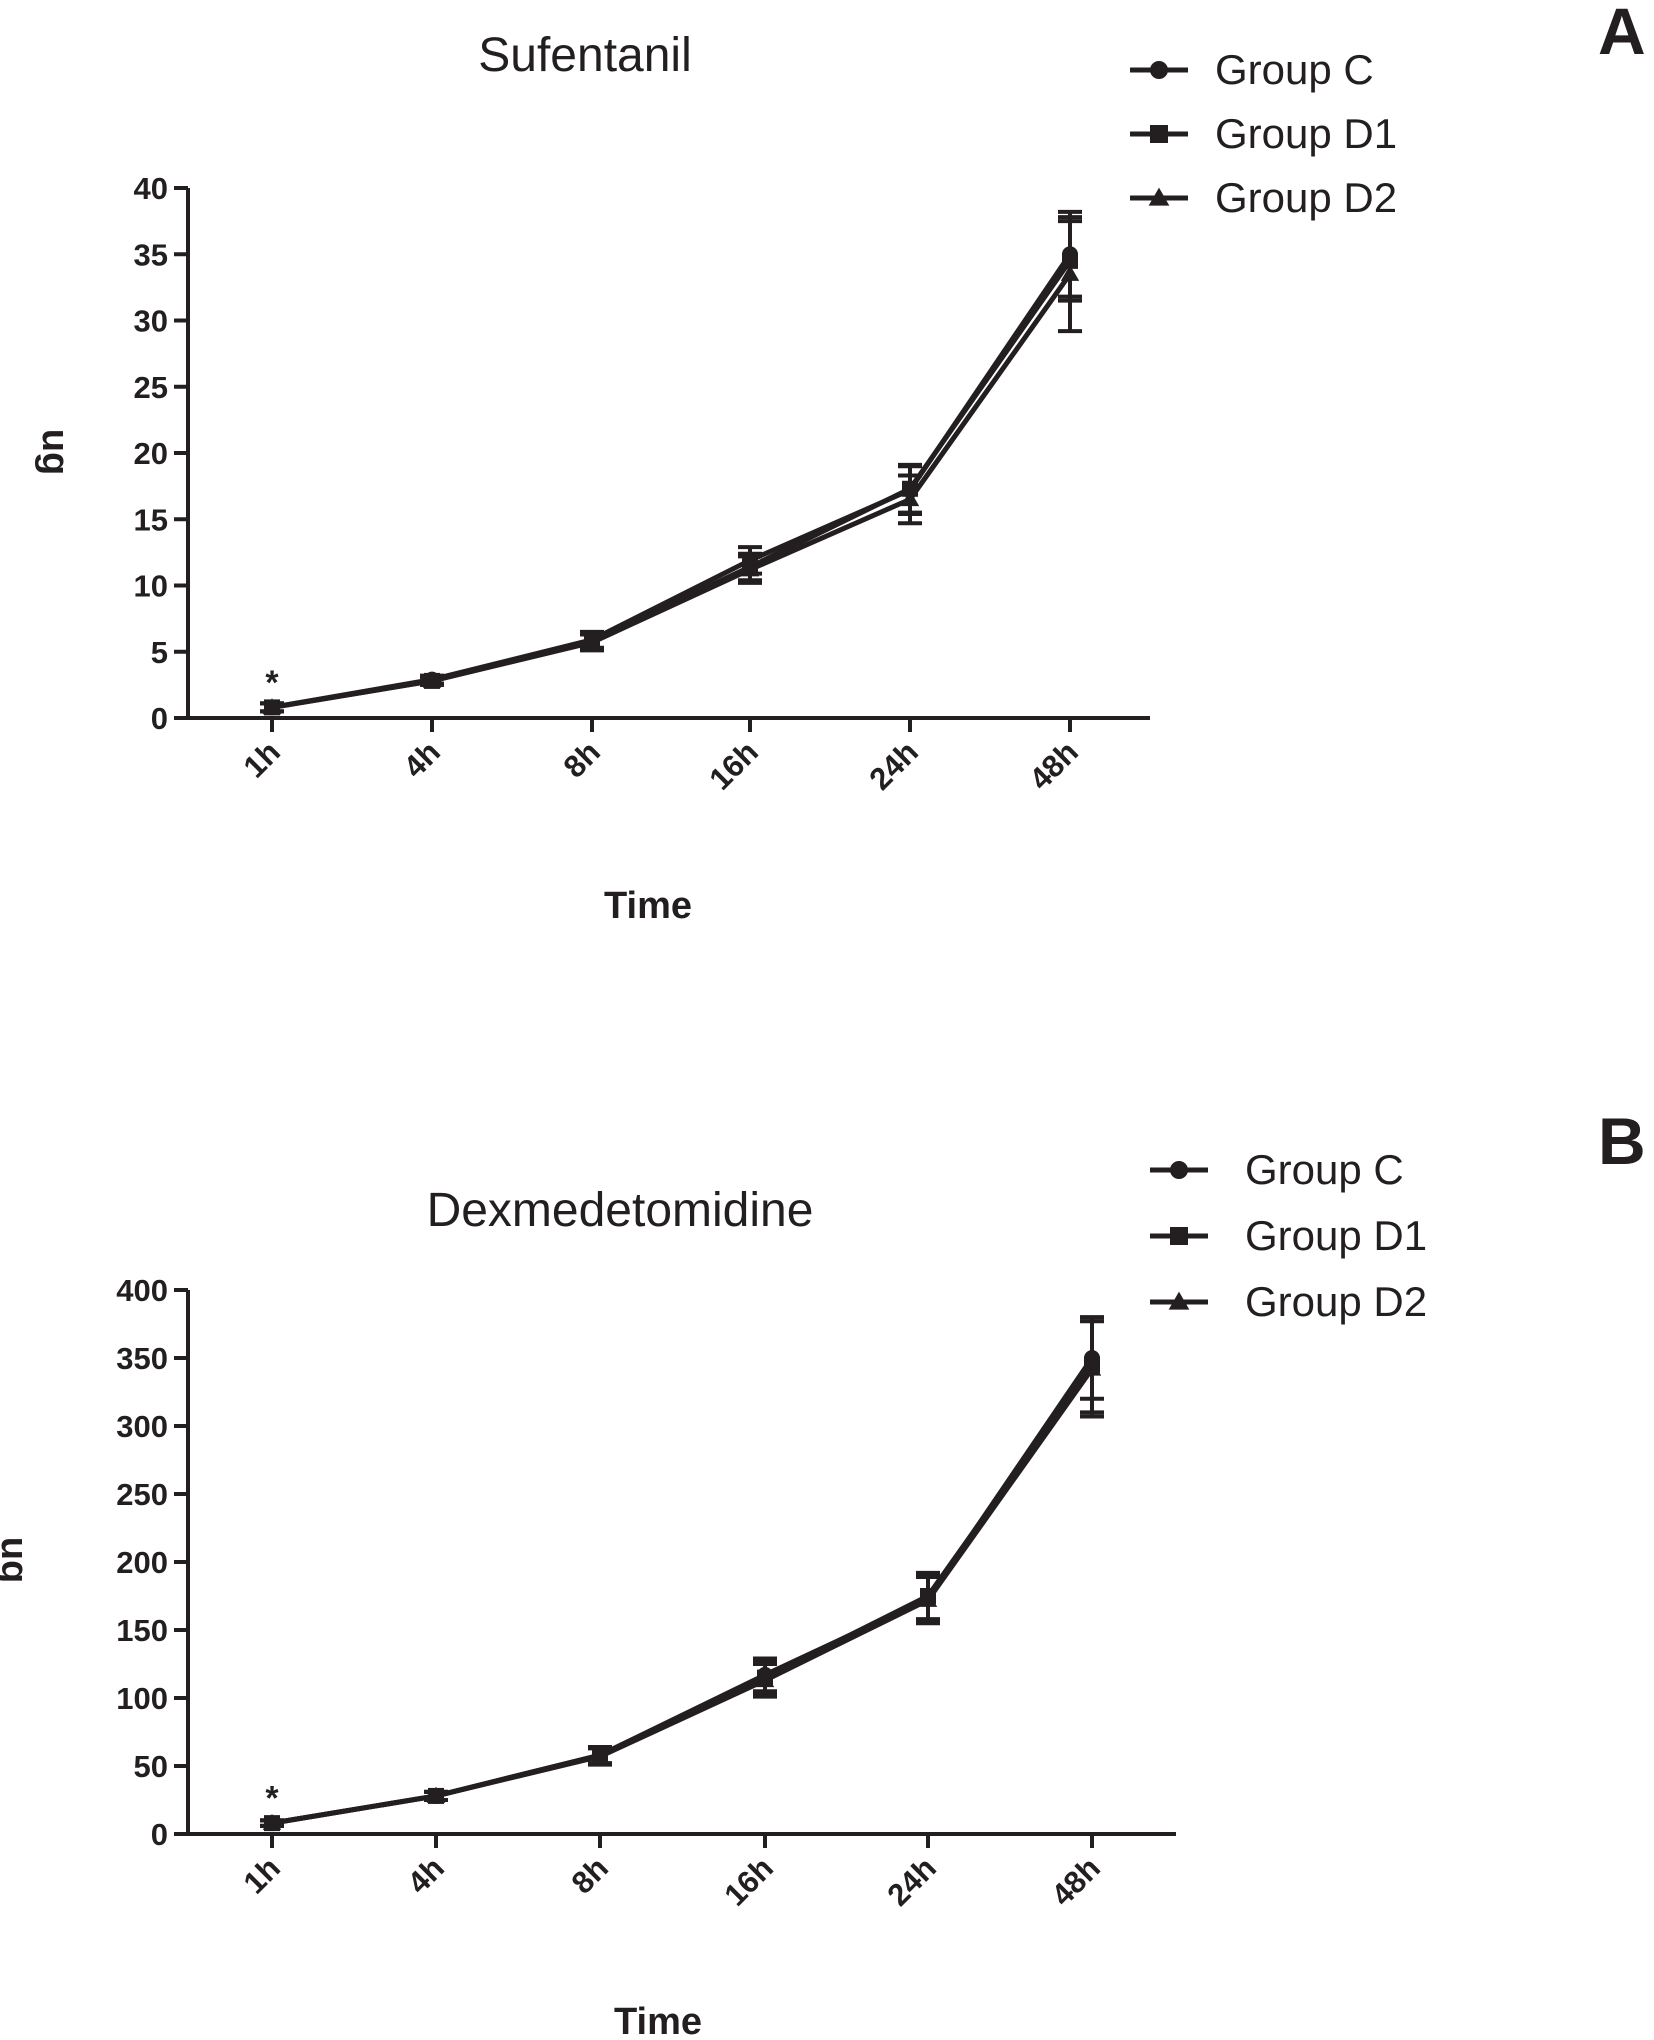 Image resolution: width=1654 pixels, height=2040 pixels. What do you see at coordinates (151, 519) in the screenshot?
I see `y-tick-label: 15` at bounding box center [151, 519].